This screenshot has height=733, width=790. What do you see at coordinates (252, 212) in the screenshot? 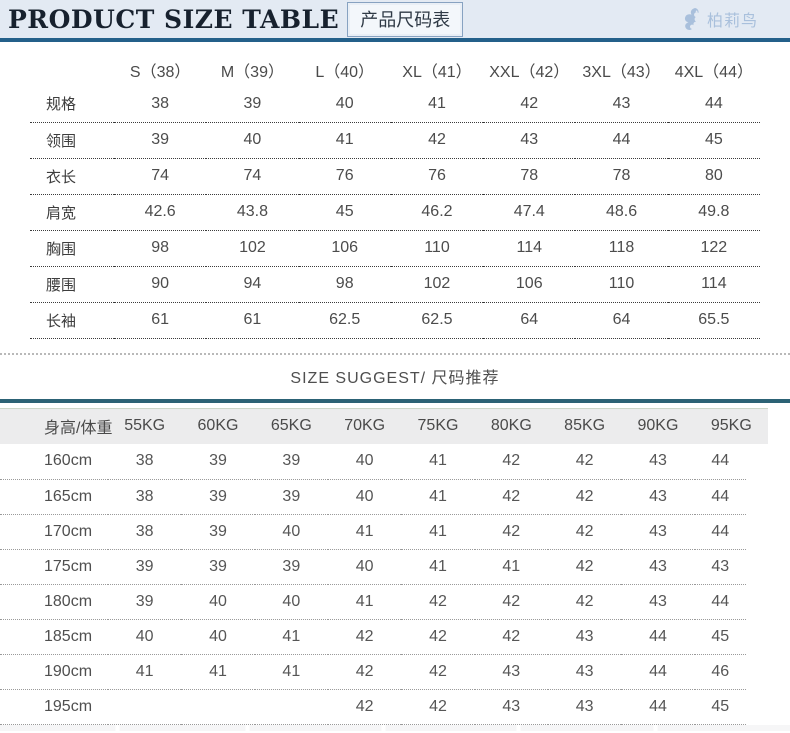
I see `size-value-cell: 43.8` at bounding box center [252, 212].